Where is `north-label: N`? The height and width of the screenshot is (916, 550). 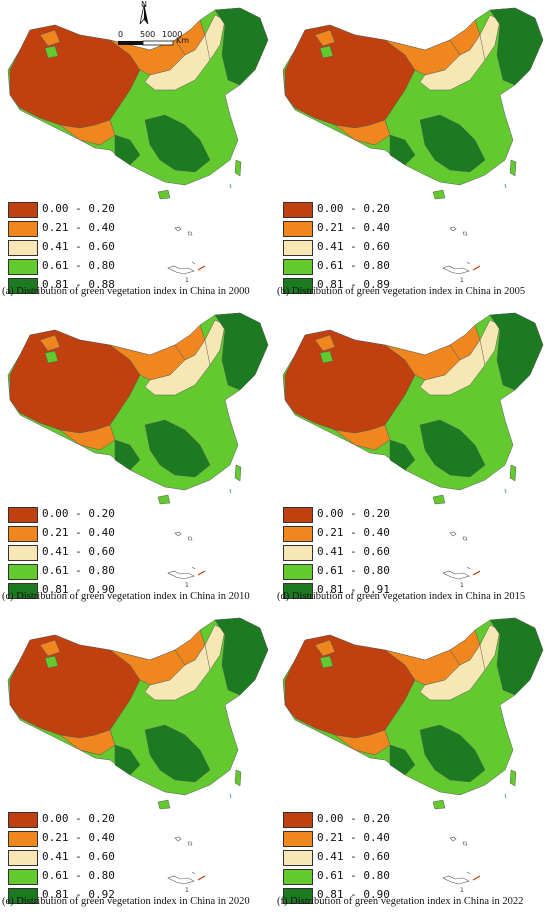
north-label: N is located at coordinates (144, 4).